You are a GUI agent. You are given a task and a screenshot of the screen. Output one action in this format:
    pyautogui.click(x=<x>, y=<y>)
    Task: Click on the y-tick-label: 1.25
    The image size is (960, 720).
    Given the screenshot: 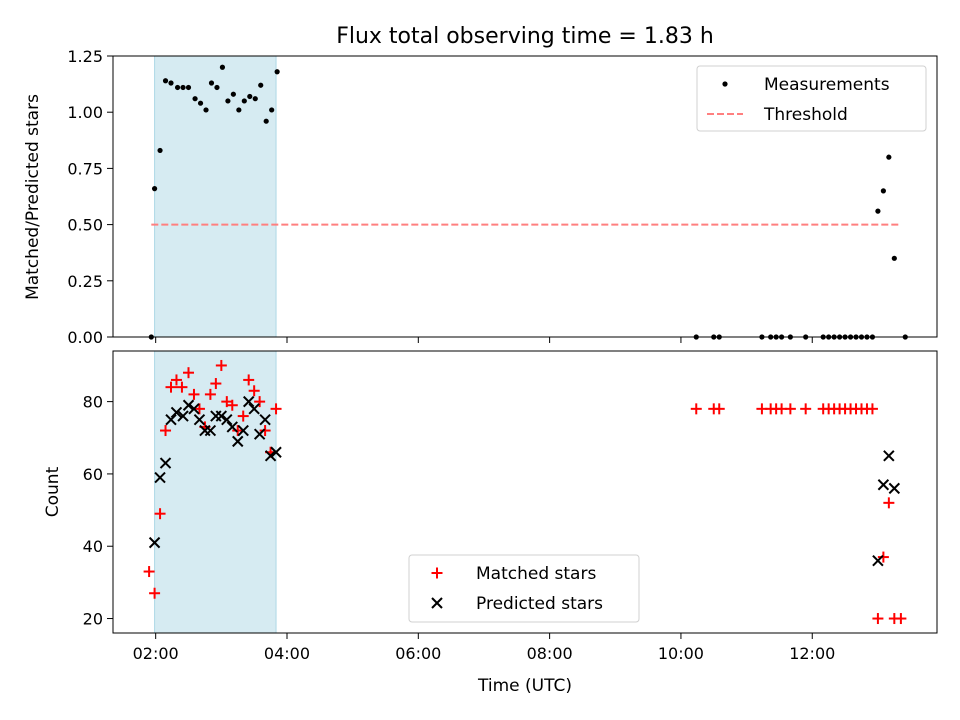 What is the action you would take?
    pyautogui.click(x=85, y=56)
    